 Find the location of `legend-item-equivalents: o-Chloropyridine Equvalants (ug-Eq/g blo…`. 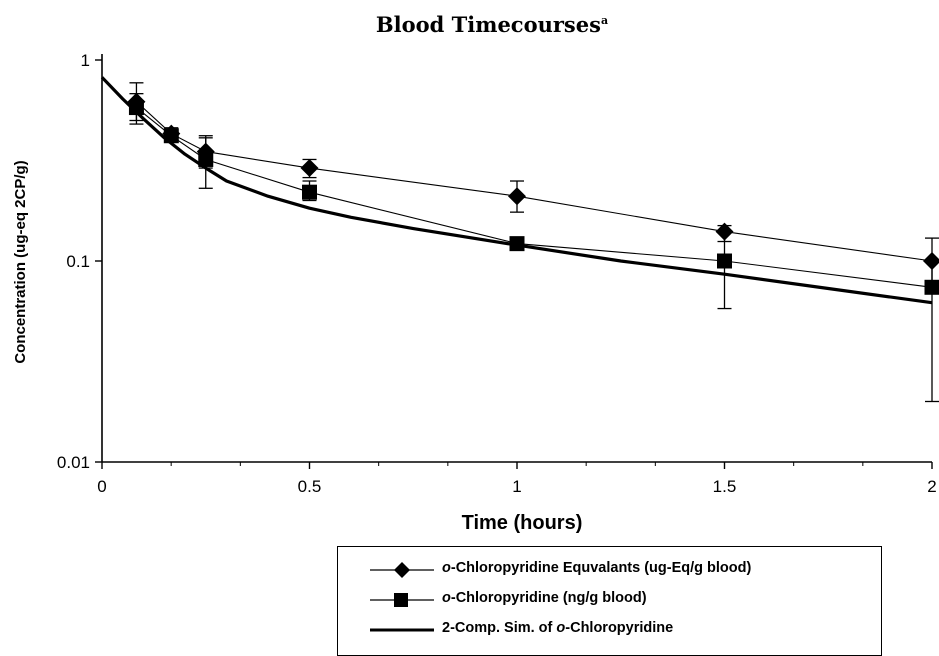

legend-item-equivalents: o-Chloropyridine Equvalants (ug-Eq/g blo… is located at coordinates (609, 570).